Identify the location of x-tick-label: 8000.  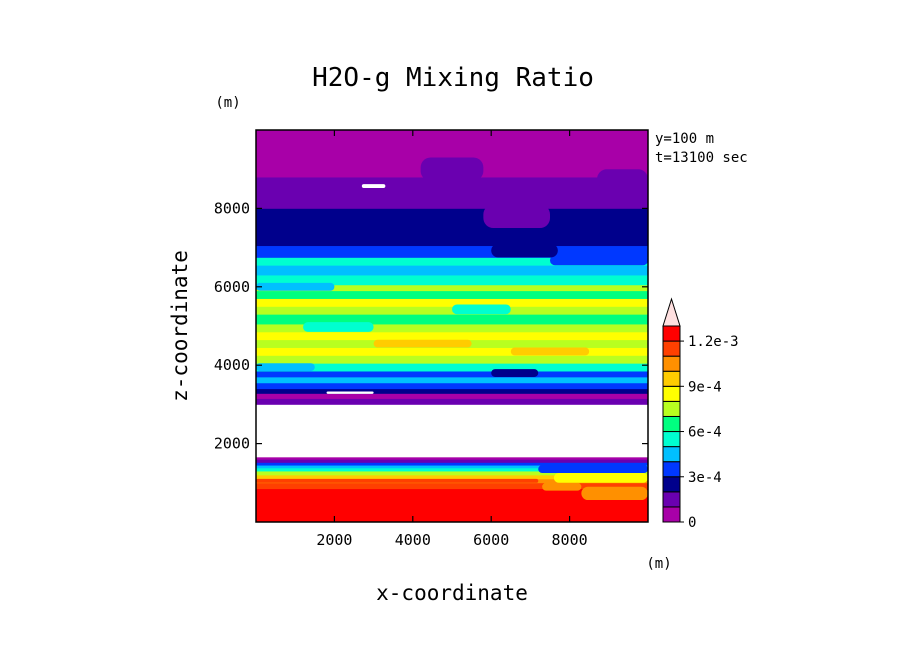
(570, 540).